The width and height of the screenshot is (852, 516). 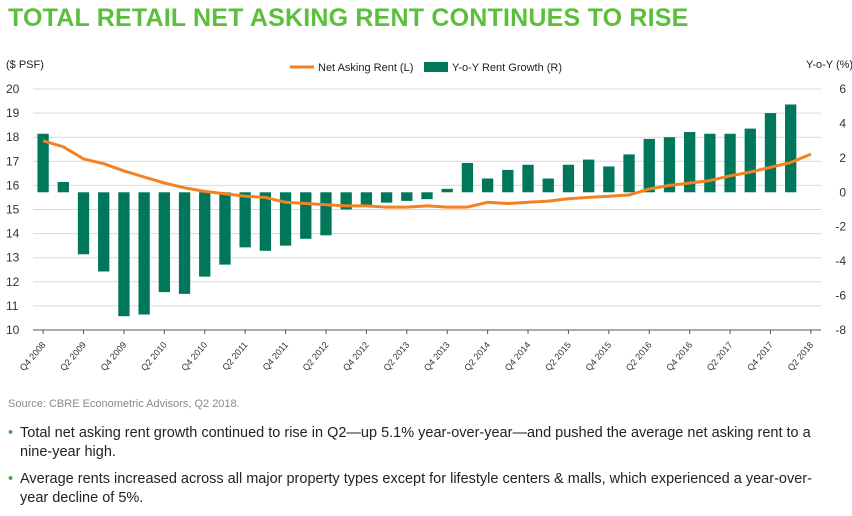 What do you see at coordinates (829, 65) in the screenshot?
I see `y-right-axis-label: Y-o-Y (%)` at bounding box center [829, 65].